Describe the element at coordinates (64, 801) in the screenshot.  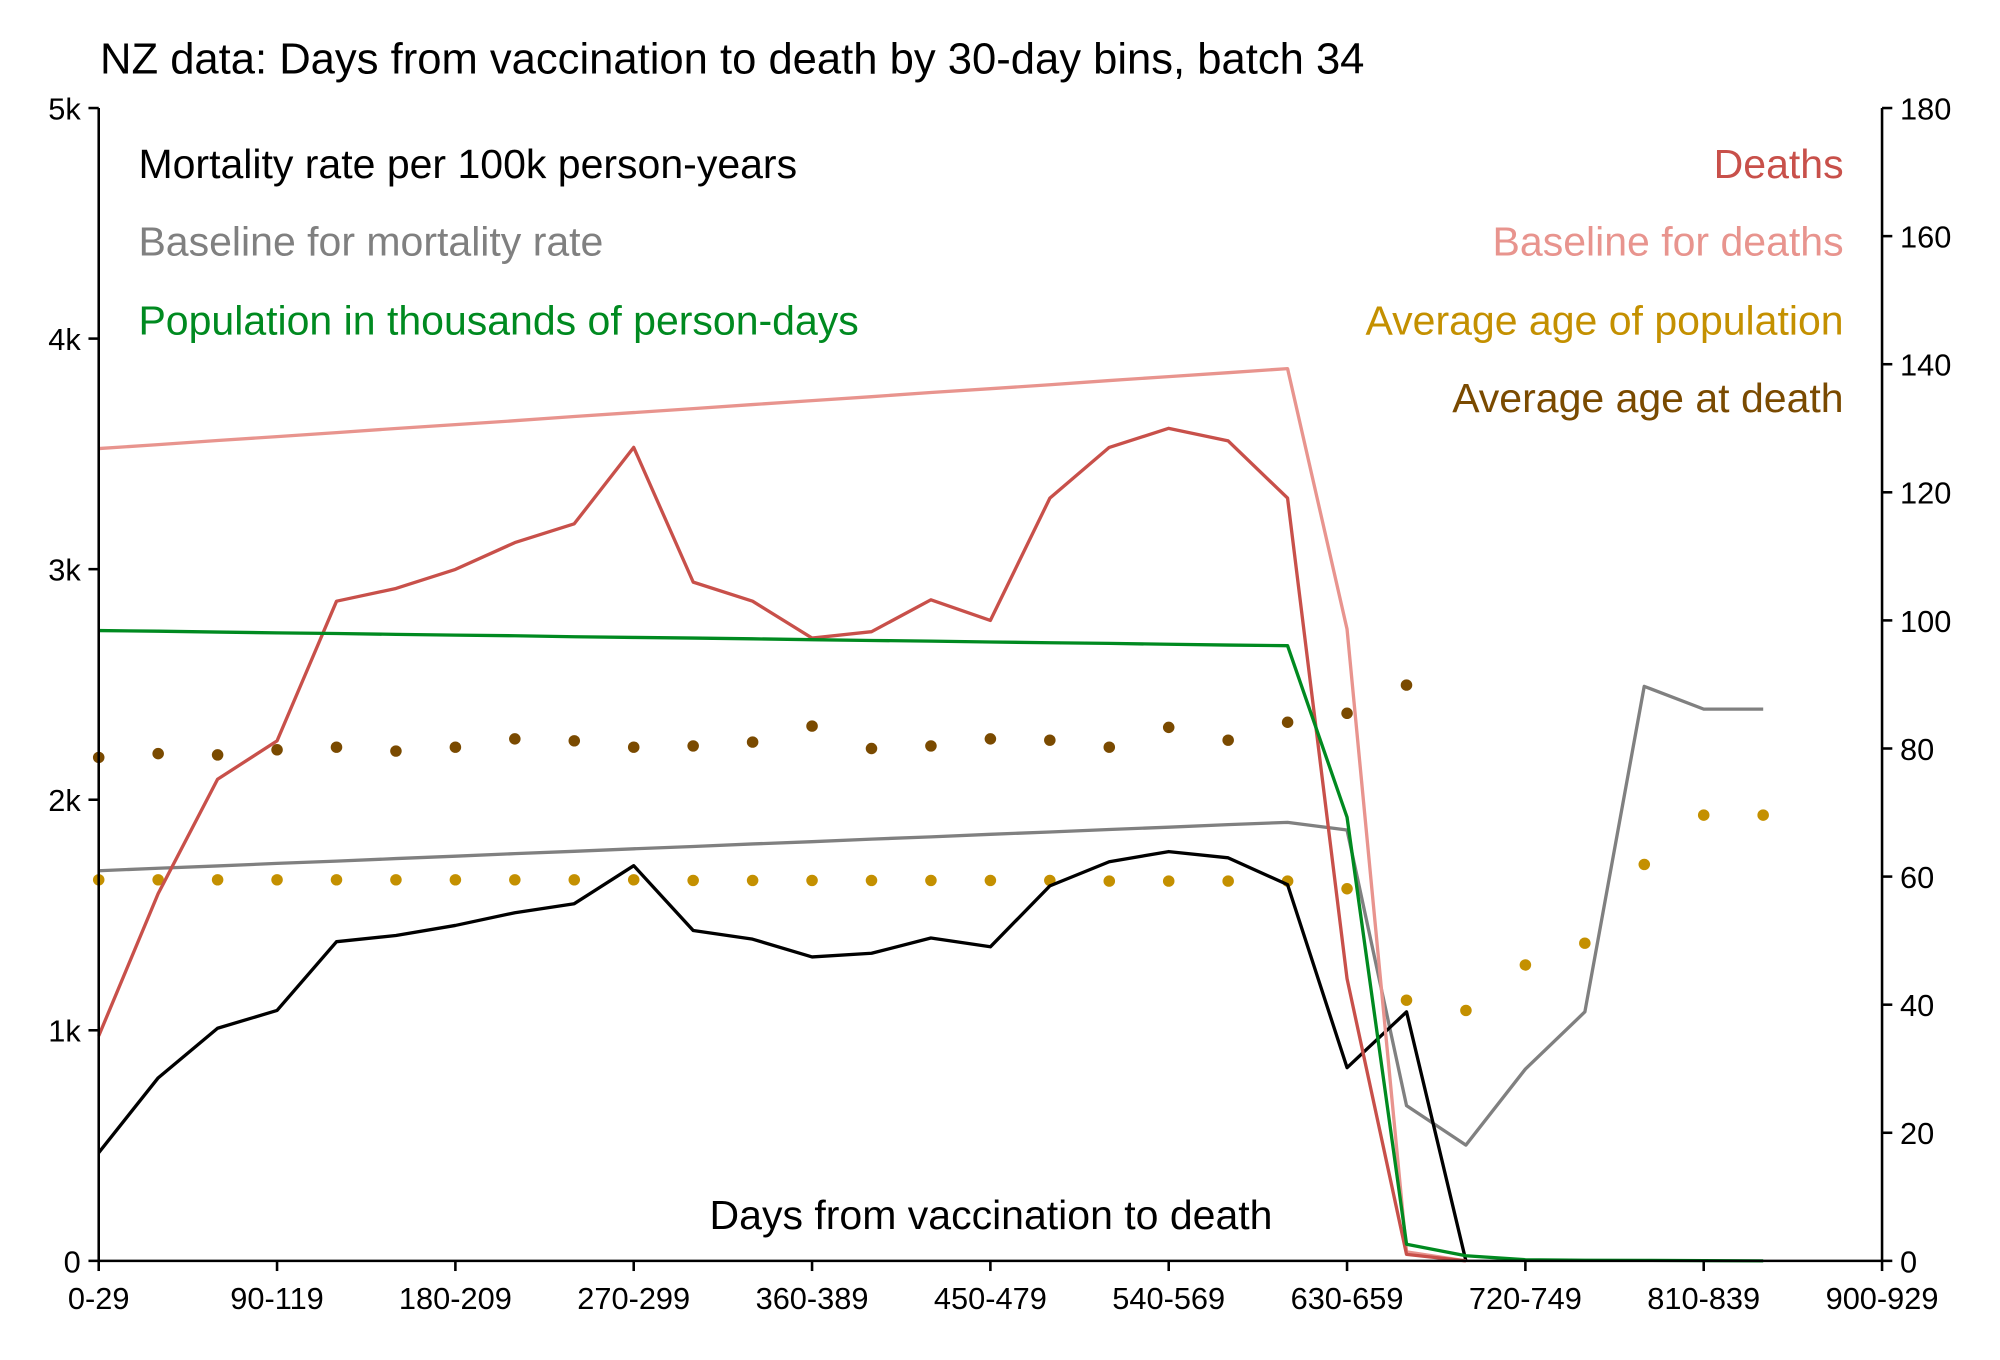
I see `left-y-tick-label: 2k` at that location.